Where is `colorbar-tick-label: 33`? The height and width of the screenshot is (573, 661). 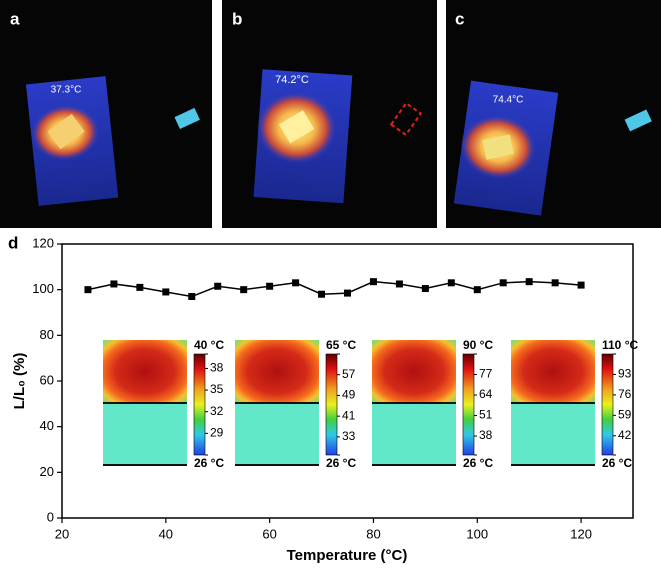
colorbar-tick-label: 33 is located at coordinates (349, 436).